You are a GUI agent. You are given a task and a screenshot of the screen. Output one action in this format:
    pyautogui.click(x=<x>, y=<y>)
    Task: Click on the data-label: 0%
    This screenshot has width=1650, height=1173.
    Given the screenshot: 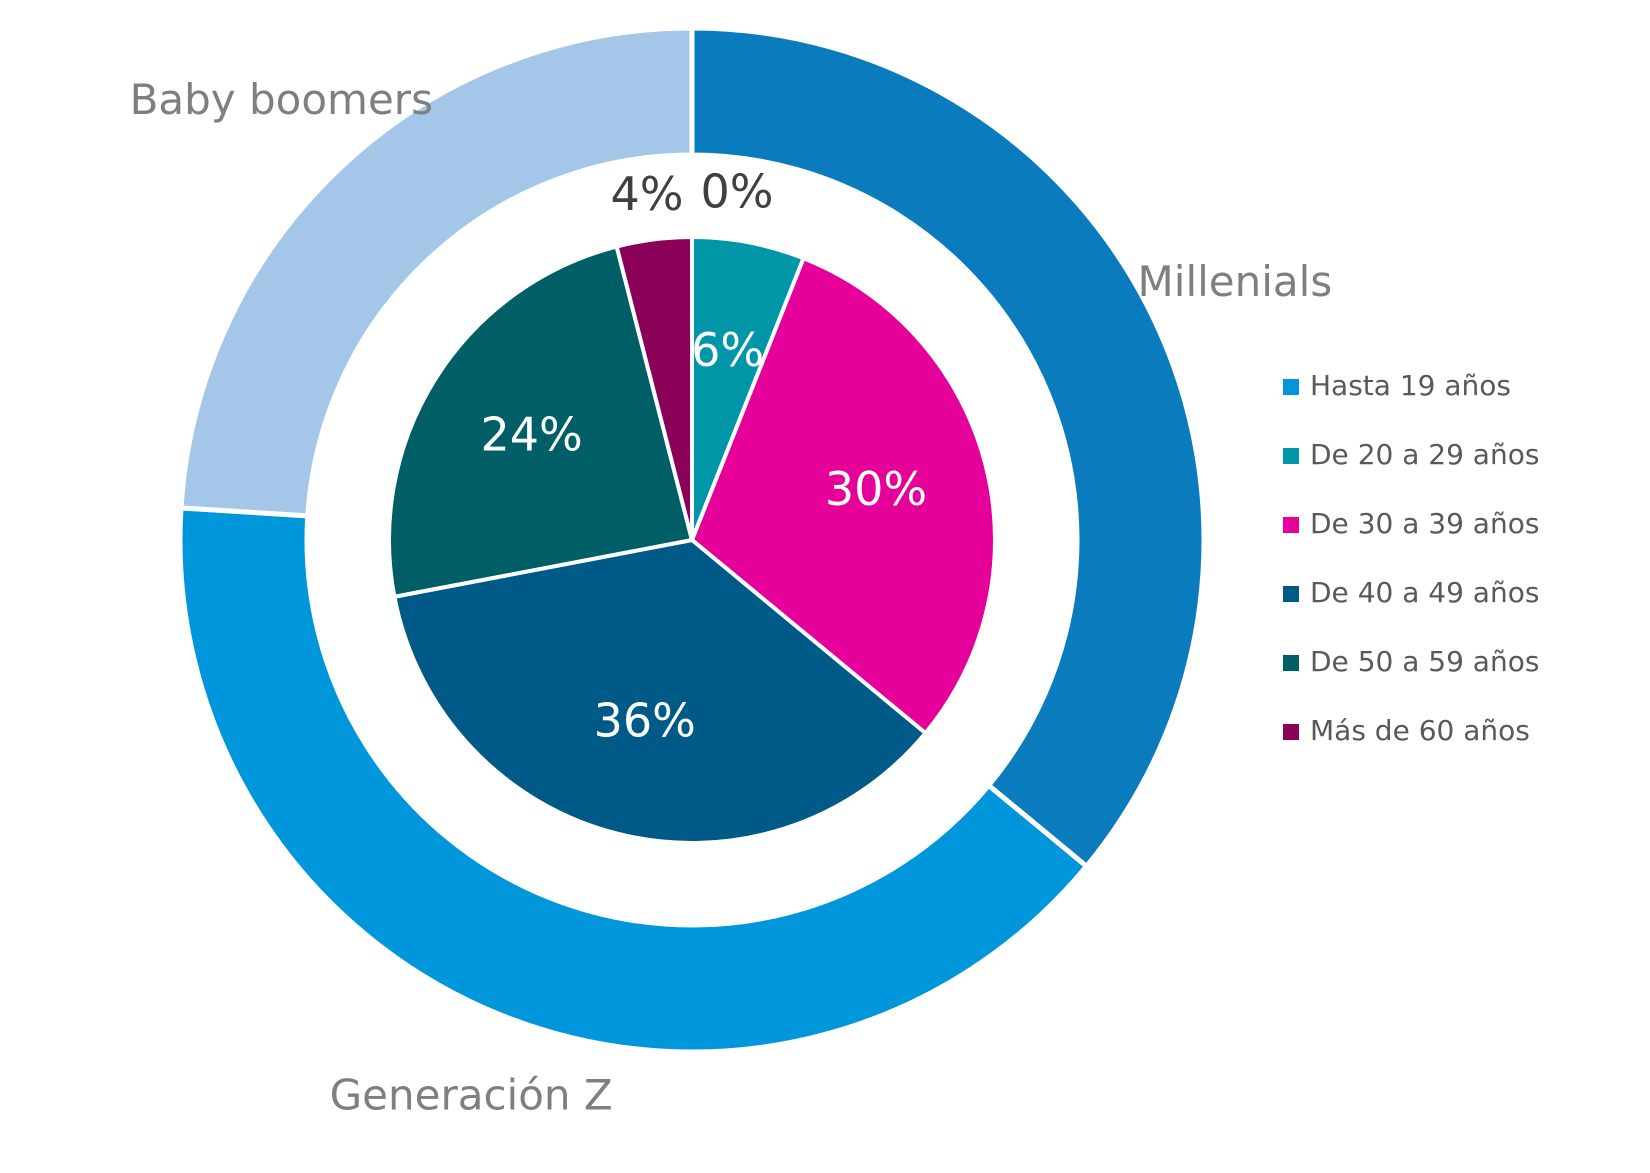 What is the action you would take?
    pyautogui.click(x=737, y=192)
    